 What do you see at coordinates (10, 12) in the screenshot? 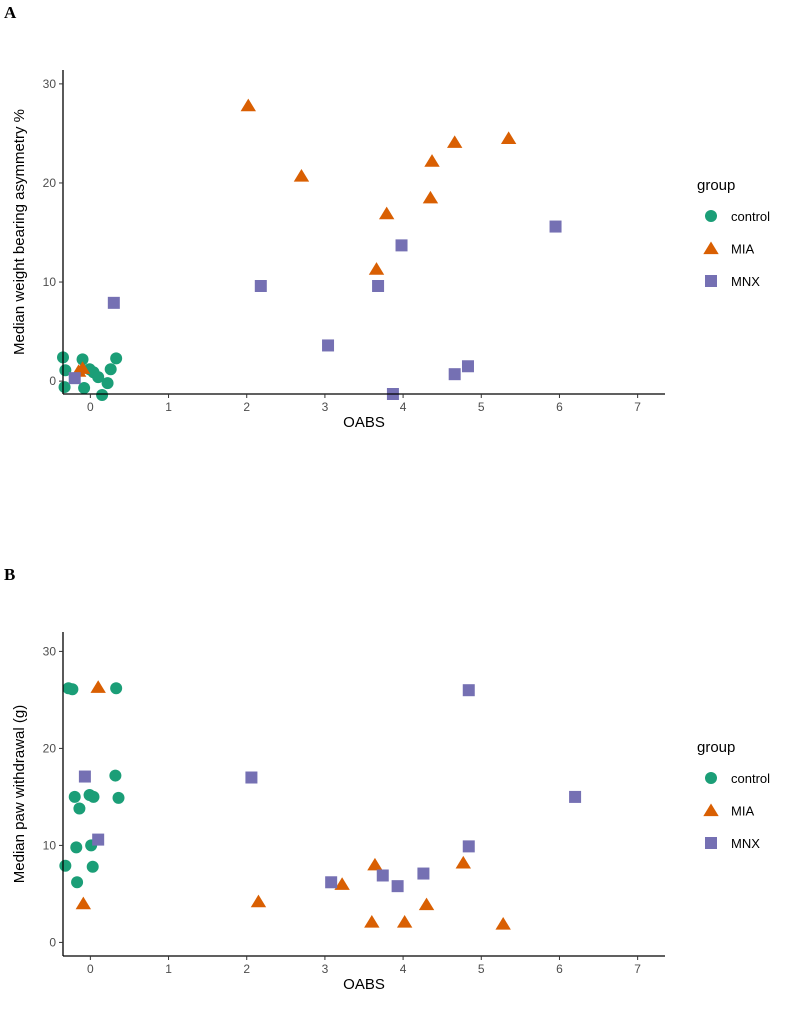
I see `panel-label: A` at bounding box center [10, 12].